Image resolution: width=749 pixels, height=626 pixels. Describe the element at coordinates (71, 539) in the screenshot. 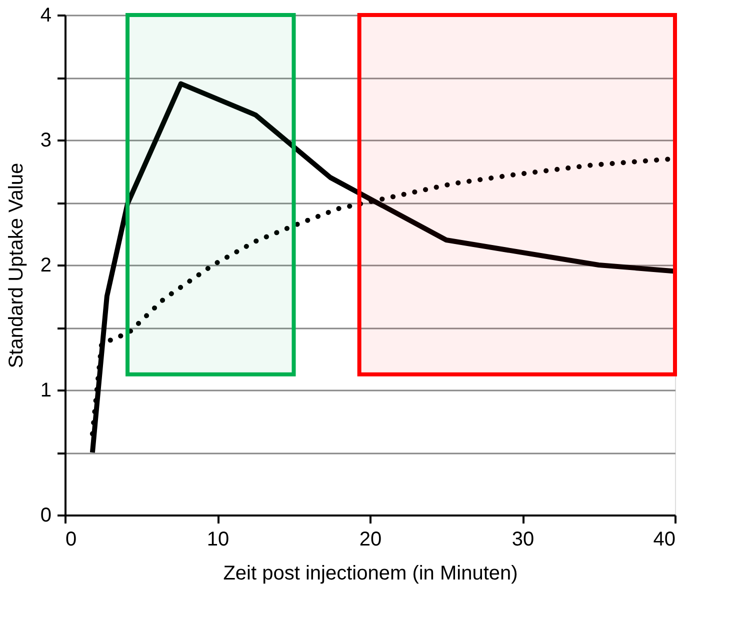

I see `x-tick-label: 0` at that location.